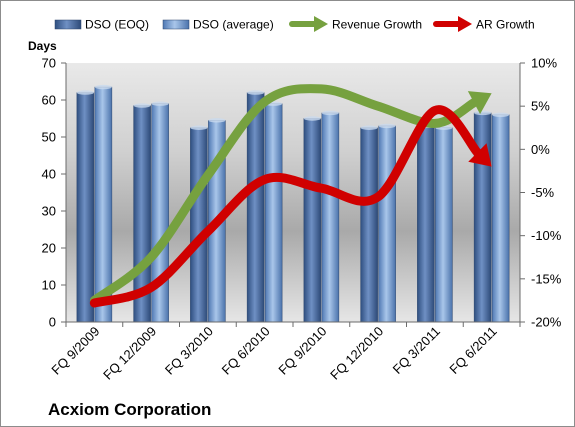  I want to click on left-tick-label: 30, so click(49, 211).